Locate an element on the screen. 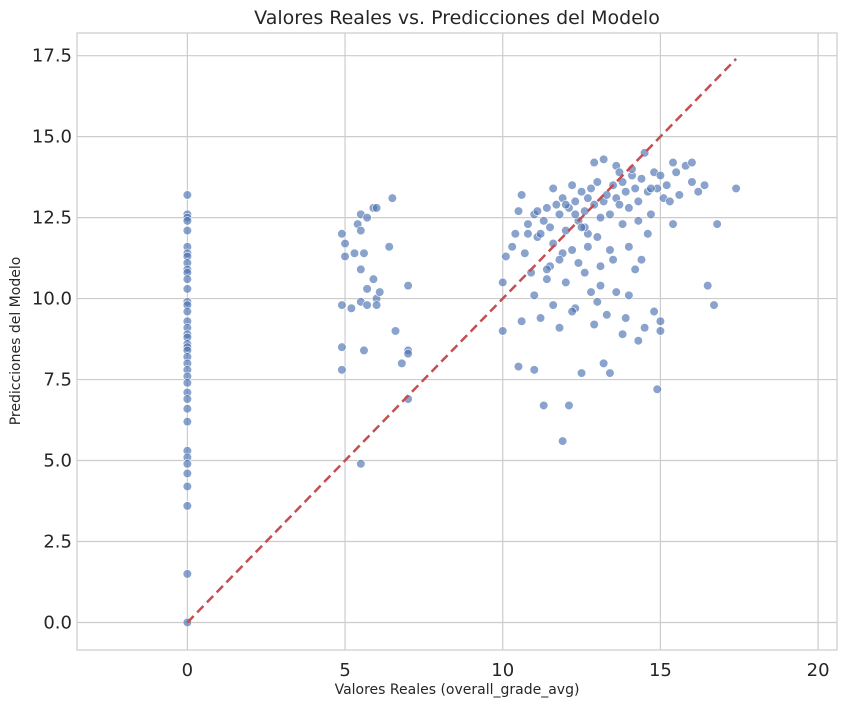  y-axis-label: Predicciones del Modelo is located at coordinates (16, 341).